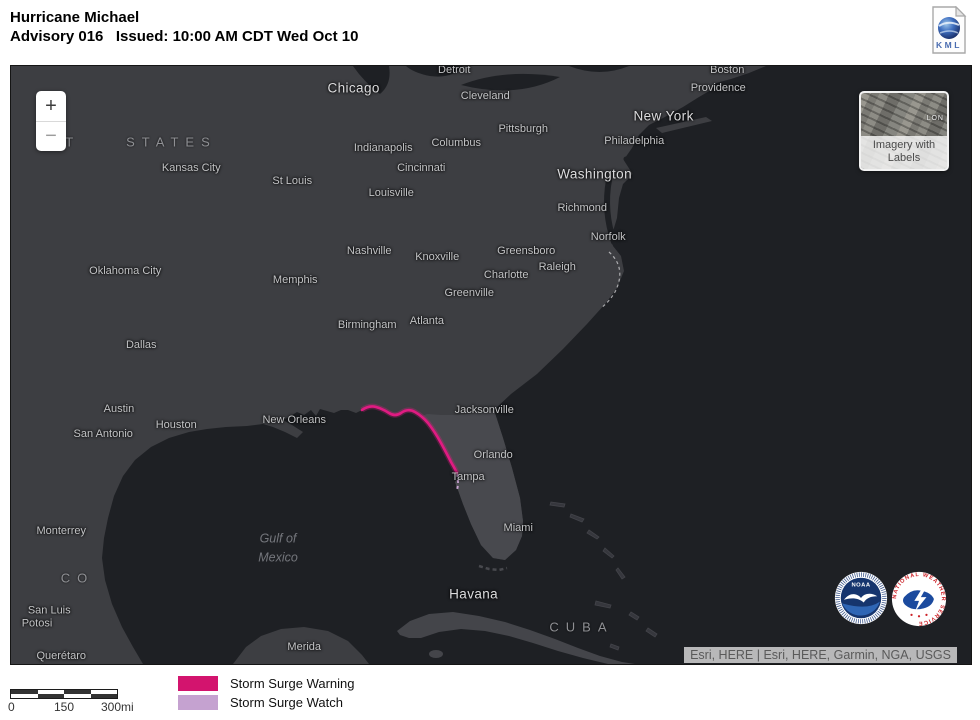 The image size is (980, 720). Describe the element at coordinates (493, 568) in the screenshot. I see `land-florida-keys` at that location.